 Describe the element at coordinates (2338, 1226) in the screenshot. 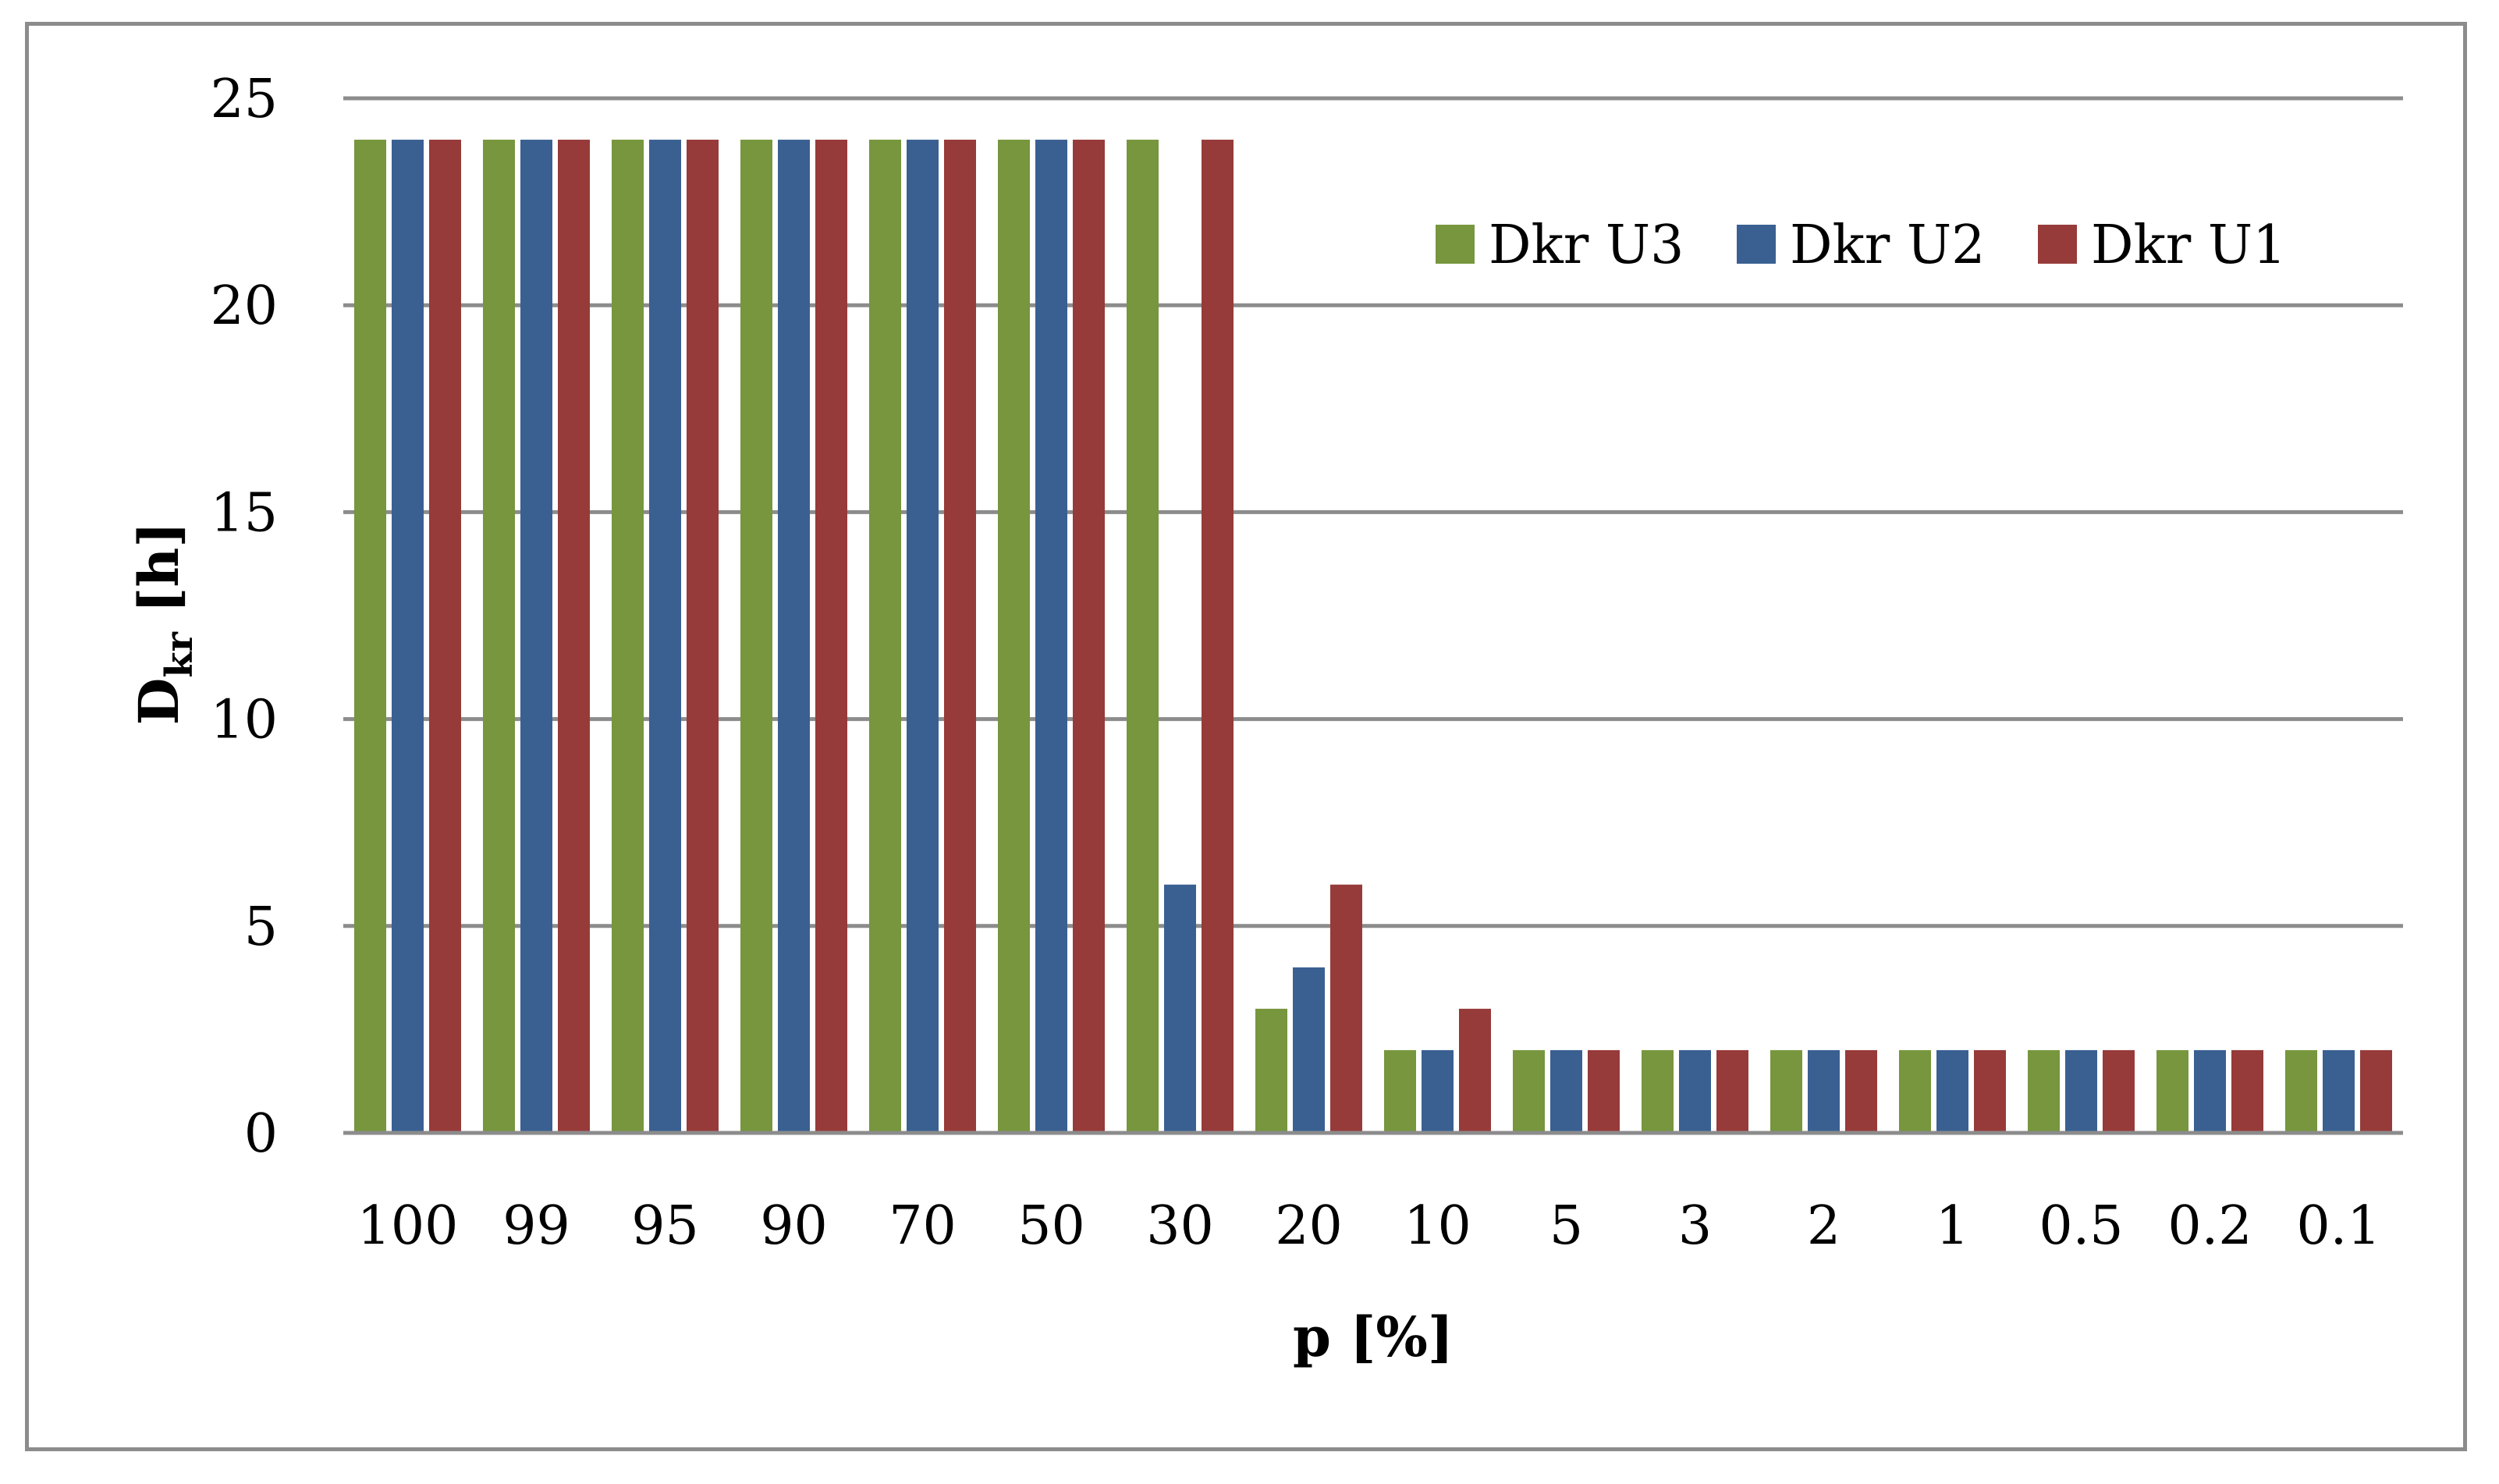

I see `x-tick-label: 0.1` at that location.